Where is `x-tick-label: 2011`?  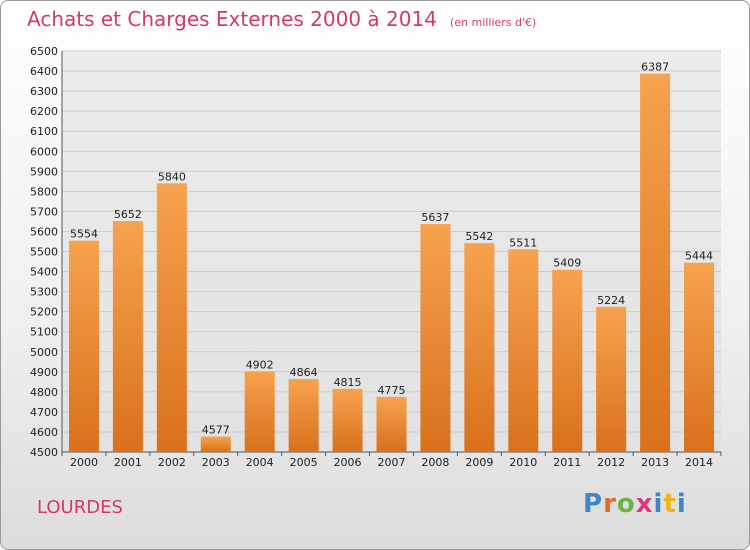
x-tick-label: 2011 is located at coordinates (567, 462).